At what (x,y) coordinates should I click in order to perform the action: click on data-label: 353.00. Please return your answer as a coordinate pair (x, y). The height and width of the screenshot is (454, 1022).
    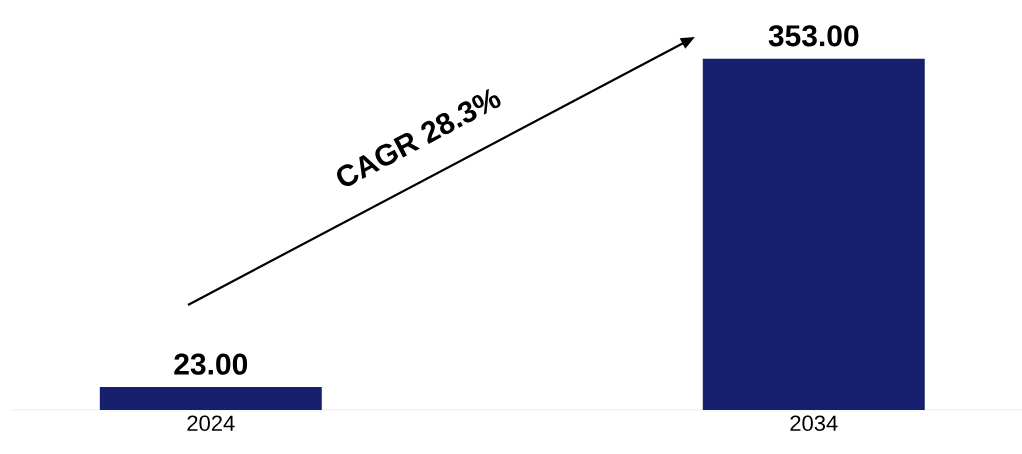
    Looking at the image, I should click on (813, 36).